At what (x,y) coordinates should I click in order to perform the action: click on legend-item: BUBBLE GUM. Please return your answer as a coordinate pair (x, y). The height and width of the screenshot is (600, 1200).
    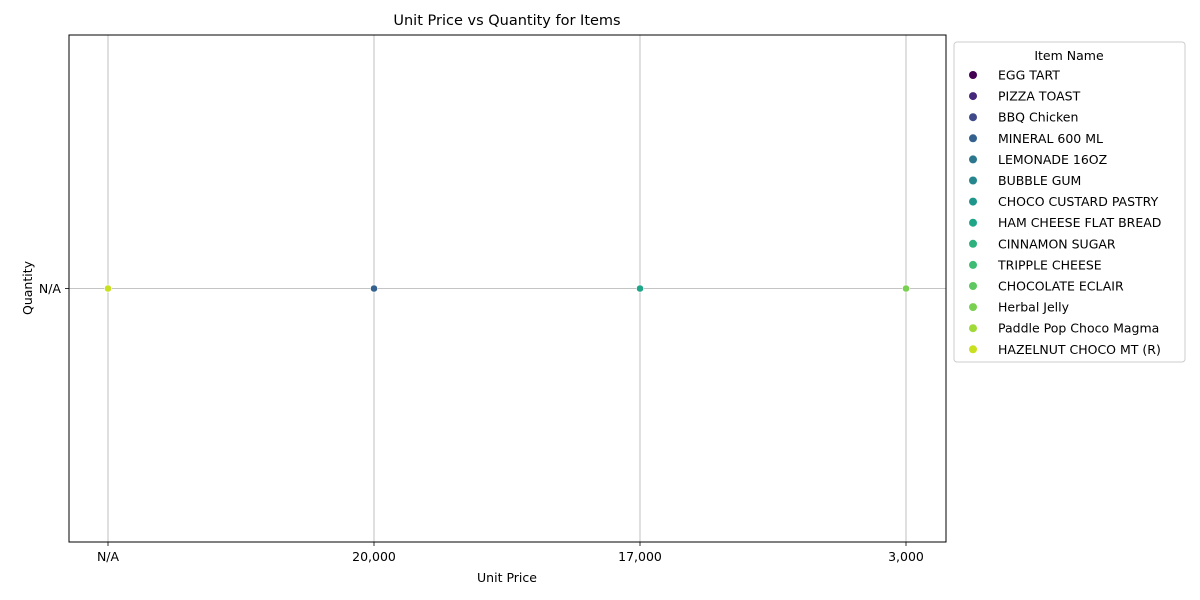
    Looking at the image, I should click on (1025, 180).